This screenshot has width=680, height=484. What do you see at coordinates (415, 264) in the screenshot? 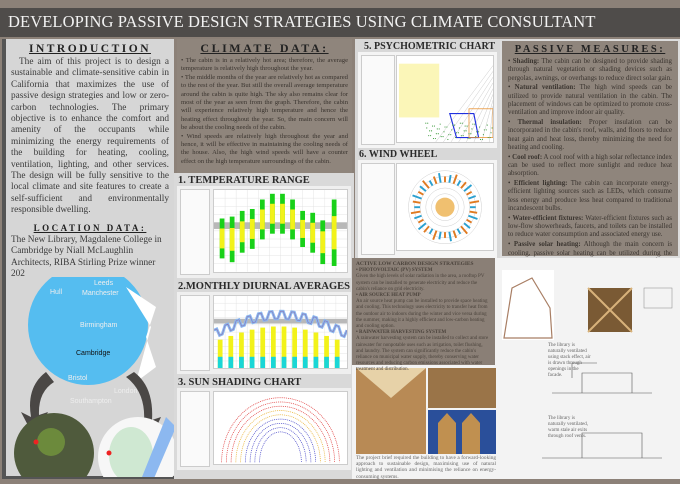
I see `low-carbon-heading: ACTIVE LOW CARBON DESIGN STRATEGIES` at bounding box center [415, 264].